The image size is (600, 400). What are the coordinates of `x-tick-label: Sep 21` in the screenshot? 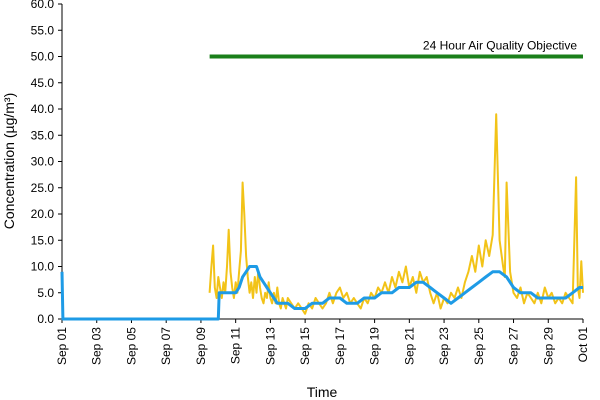 It's located at (409, 346).